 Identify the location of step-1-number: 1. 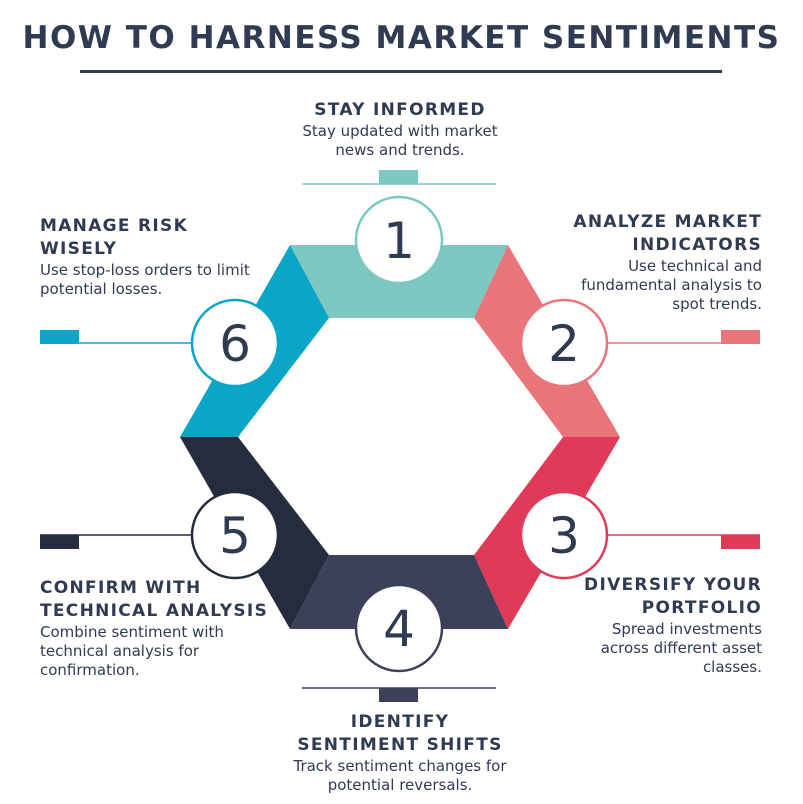
(399, 241).